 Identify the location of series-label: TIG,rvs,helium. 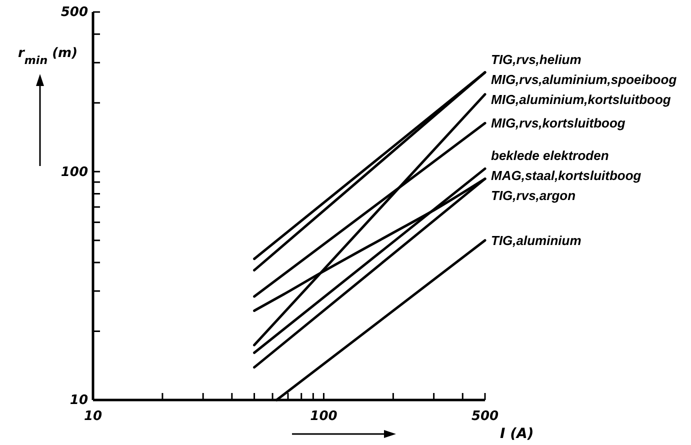
(536, 60).